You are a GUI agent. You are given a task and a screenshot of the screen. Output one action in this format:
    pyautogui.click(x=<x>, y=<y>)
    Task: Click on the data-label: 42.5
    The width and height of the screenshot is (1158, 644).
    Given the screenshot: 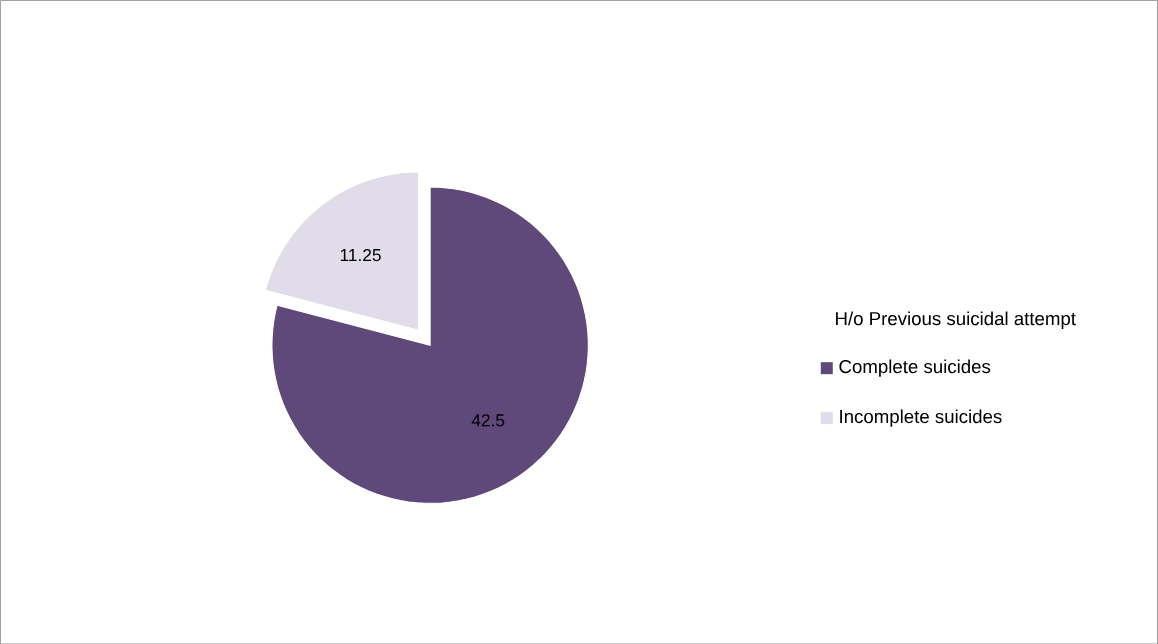 What is the action you would take?
    pyautogui.click(x=488, y=420)
    